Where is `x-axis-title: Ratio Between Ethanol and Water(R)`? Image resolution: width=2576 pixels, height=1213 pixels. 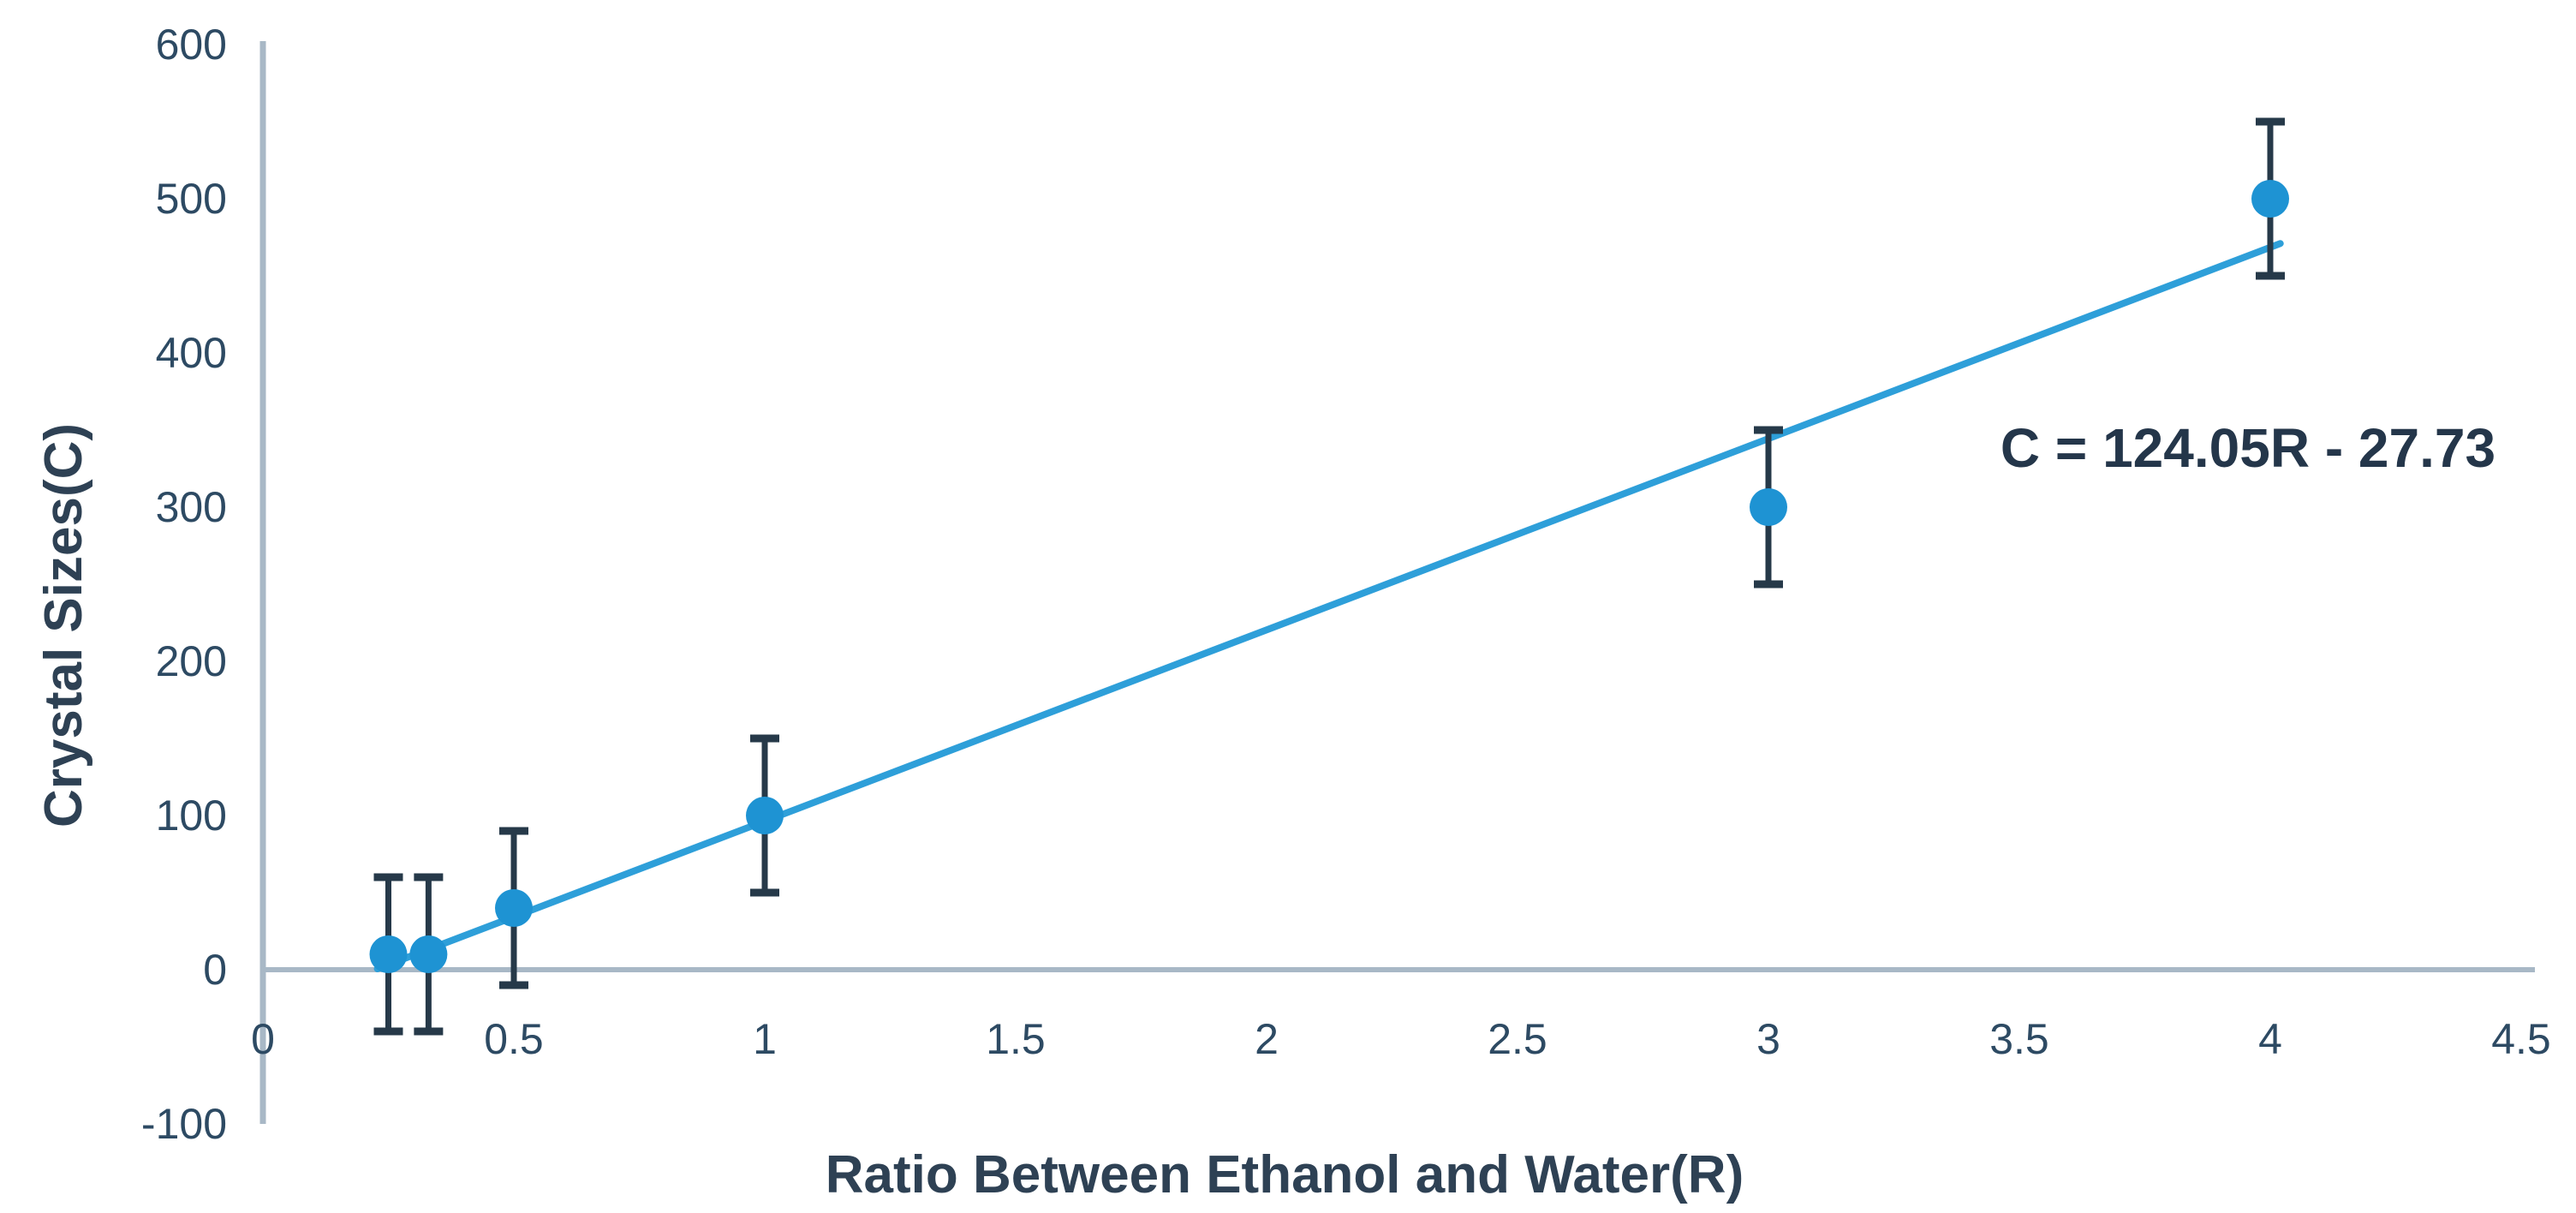
x-axis-title: Ratio Between Ethanol and Water(R) is located at coordinates (1285, 1174).